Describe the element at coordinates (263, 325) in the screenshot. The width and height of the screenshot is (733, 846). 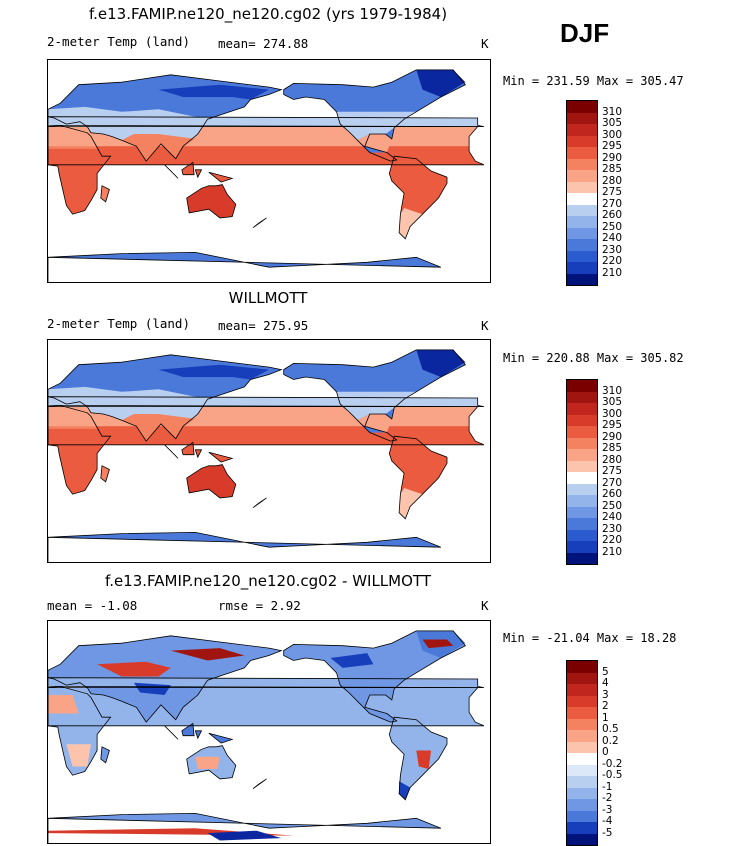
I see `panel-2-mean: mean= 275.95` at that location.